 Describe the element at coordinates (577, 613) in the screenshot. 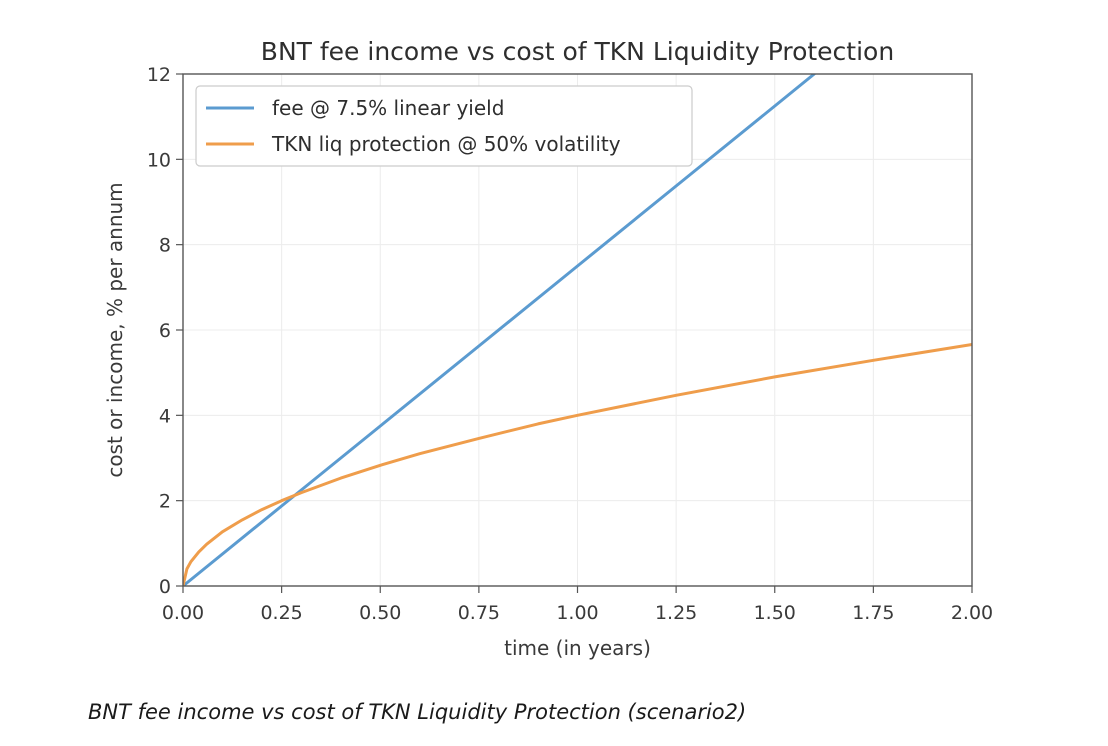

I see `x-tick-label: 1.00` at that location.